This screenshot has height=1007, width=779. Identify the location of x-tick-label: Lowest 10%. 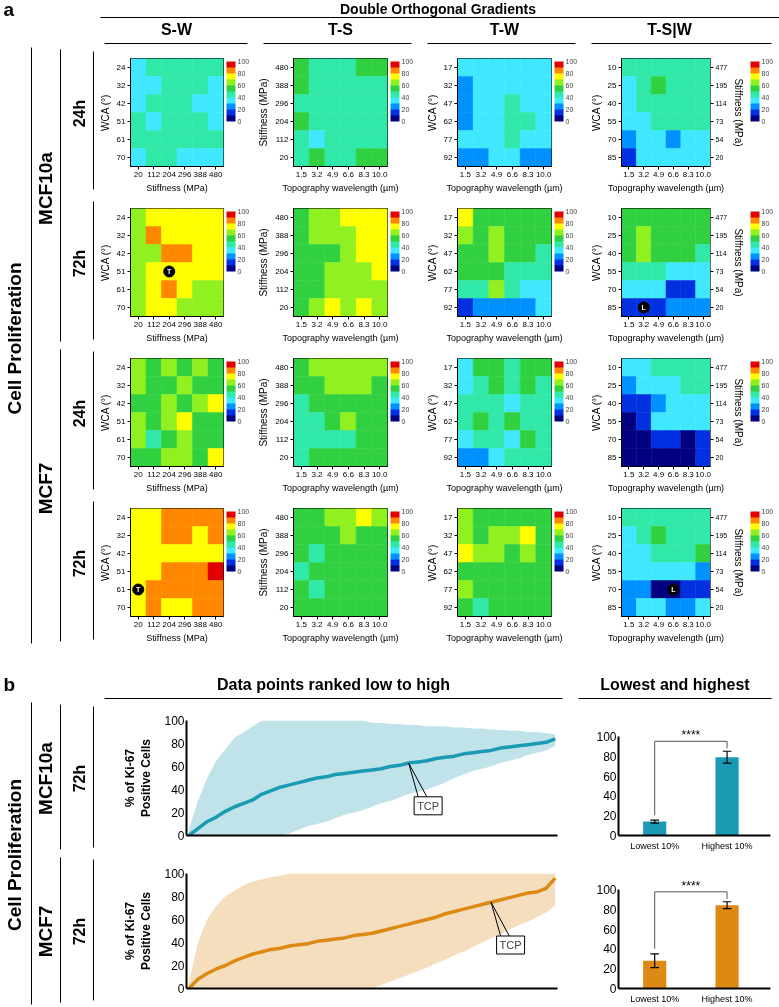
(655, 998).